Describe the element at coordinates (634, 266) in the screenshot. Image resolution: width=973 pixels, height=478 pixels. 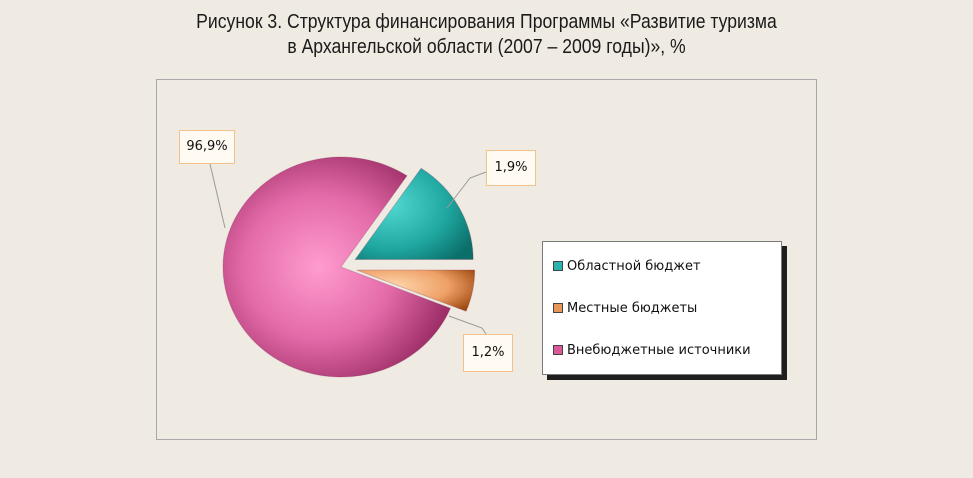
I see `legend-label-regional: Областной бюджет` at that location.